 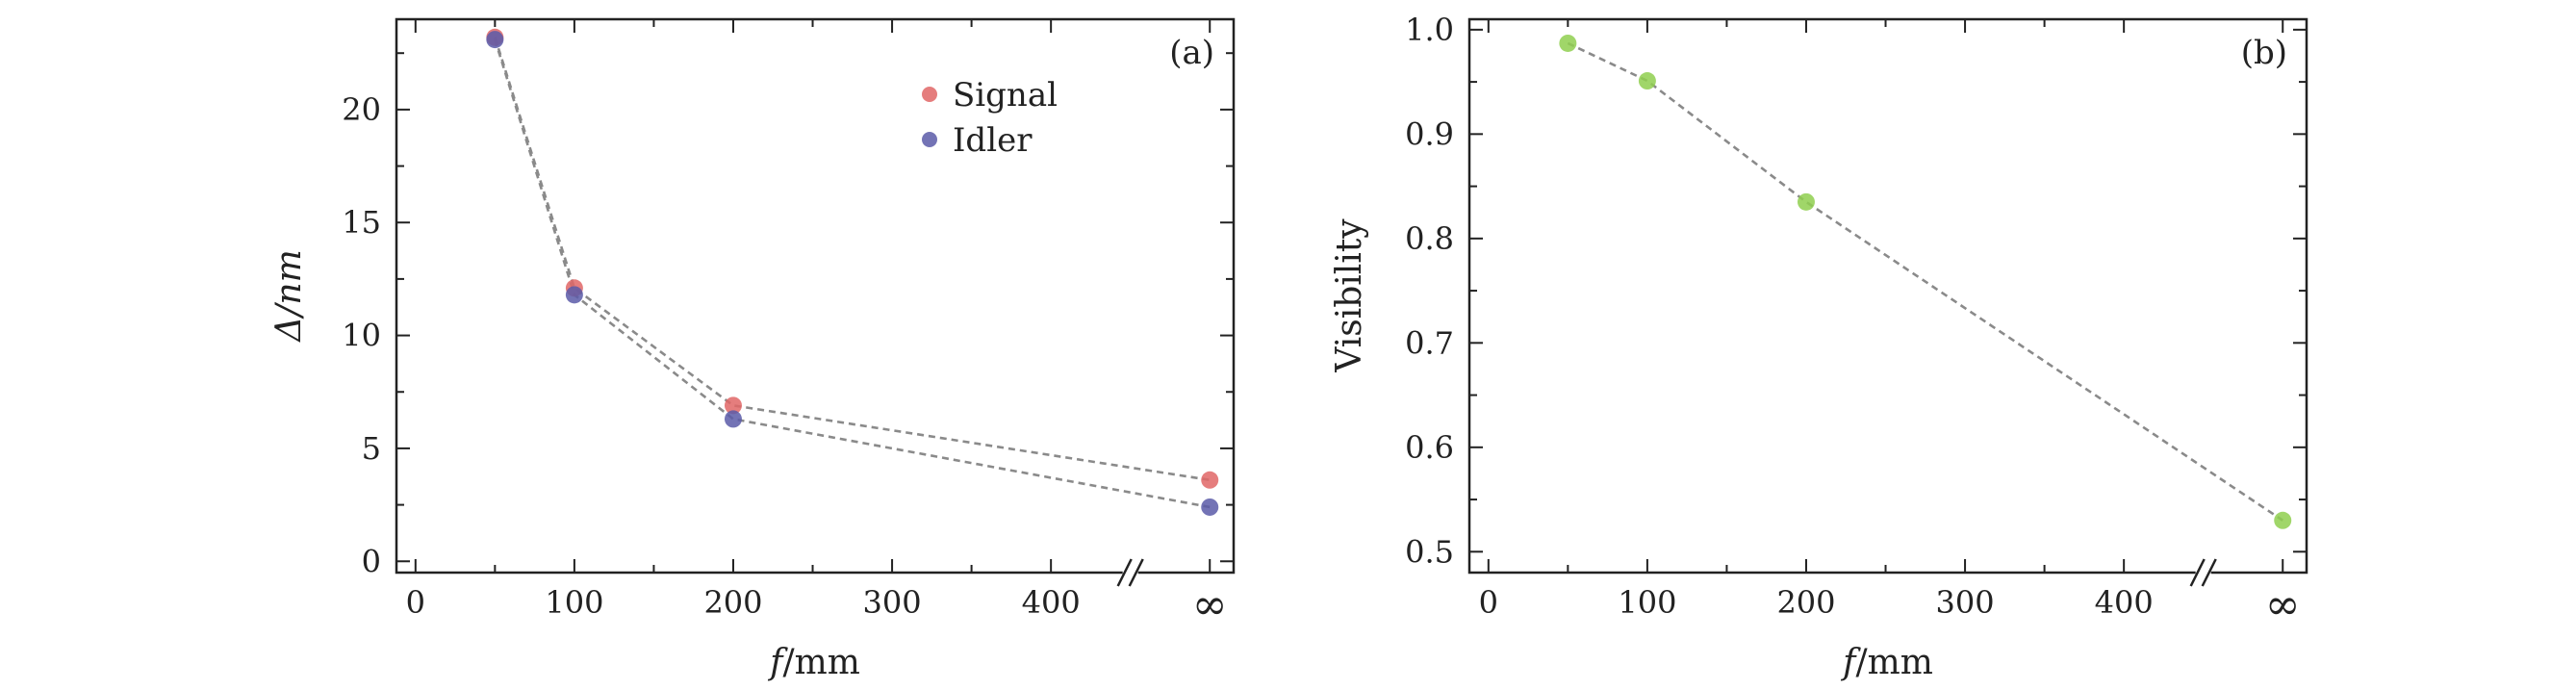 What do you see at coordinates (361, 336) in the screenshot?
I see `y-tick-label: 10` at bounding box center [361, 336].